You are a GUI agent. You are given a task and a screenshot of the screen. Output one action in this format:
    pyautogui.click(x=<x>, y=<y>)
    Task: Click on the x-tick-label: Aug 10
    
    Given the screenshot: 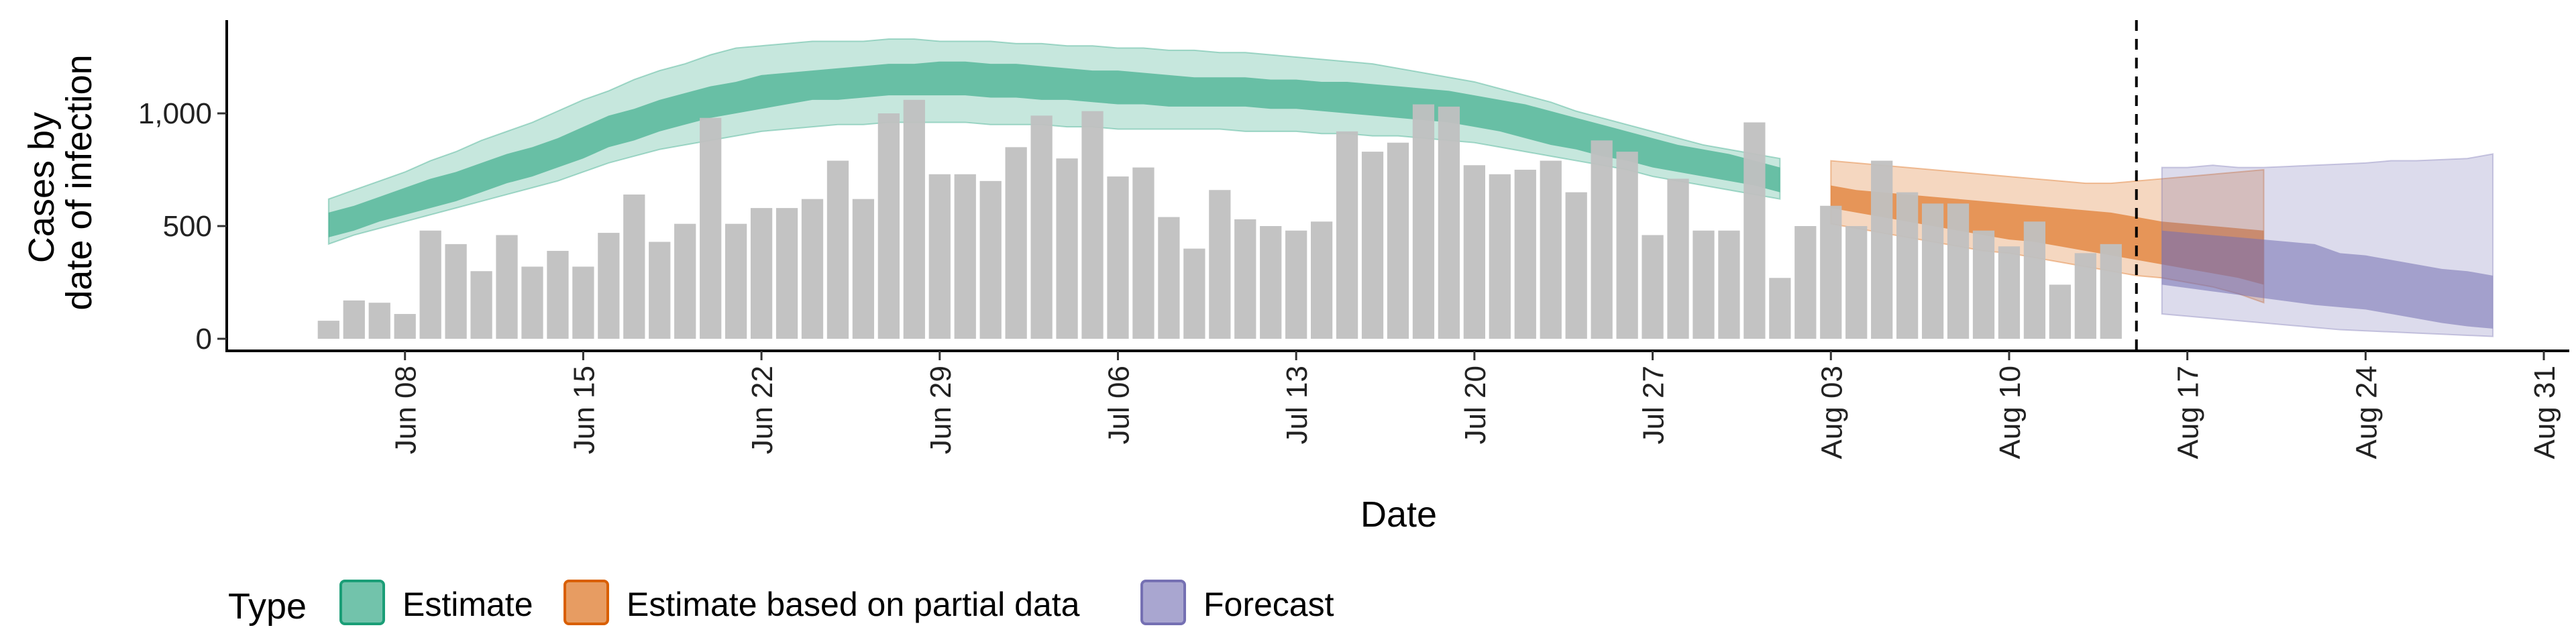 What is the action you would take?
    pyautogui.click(x=2010, y=412)
    